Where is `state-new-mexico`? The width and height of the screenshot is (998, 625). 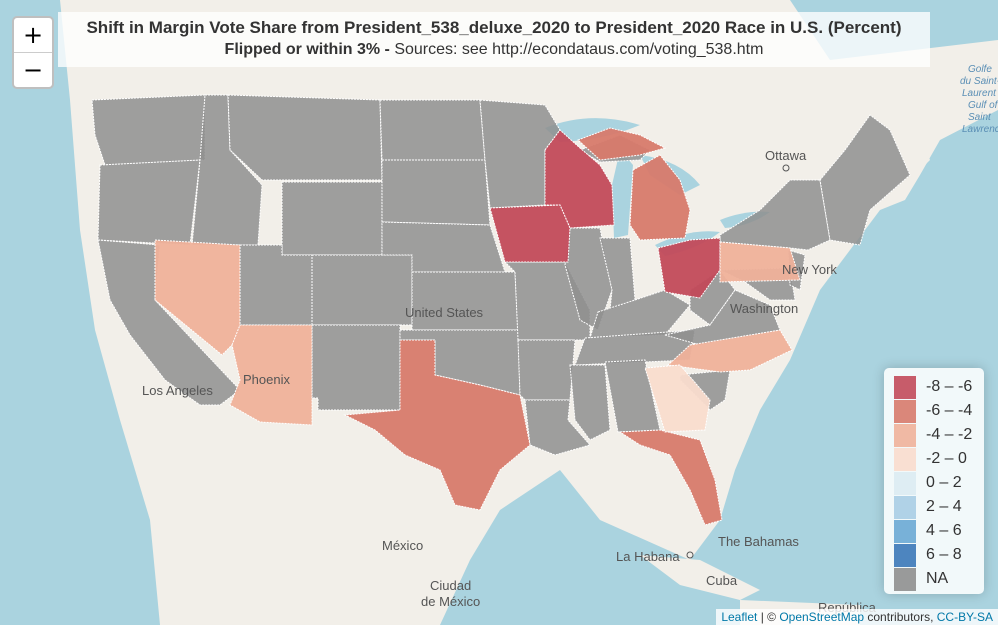
state-new-mexico is located at coordinates (356, 367).